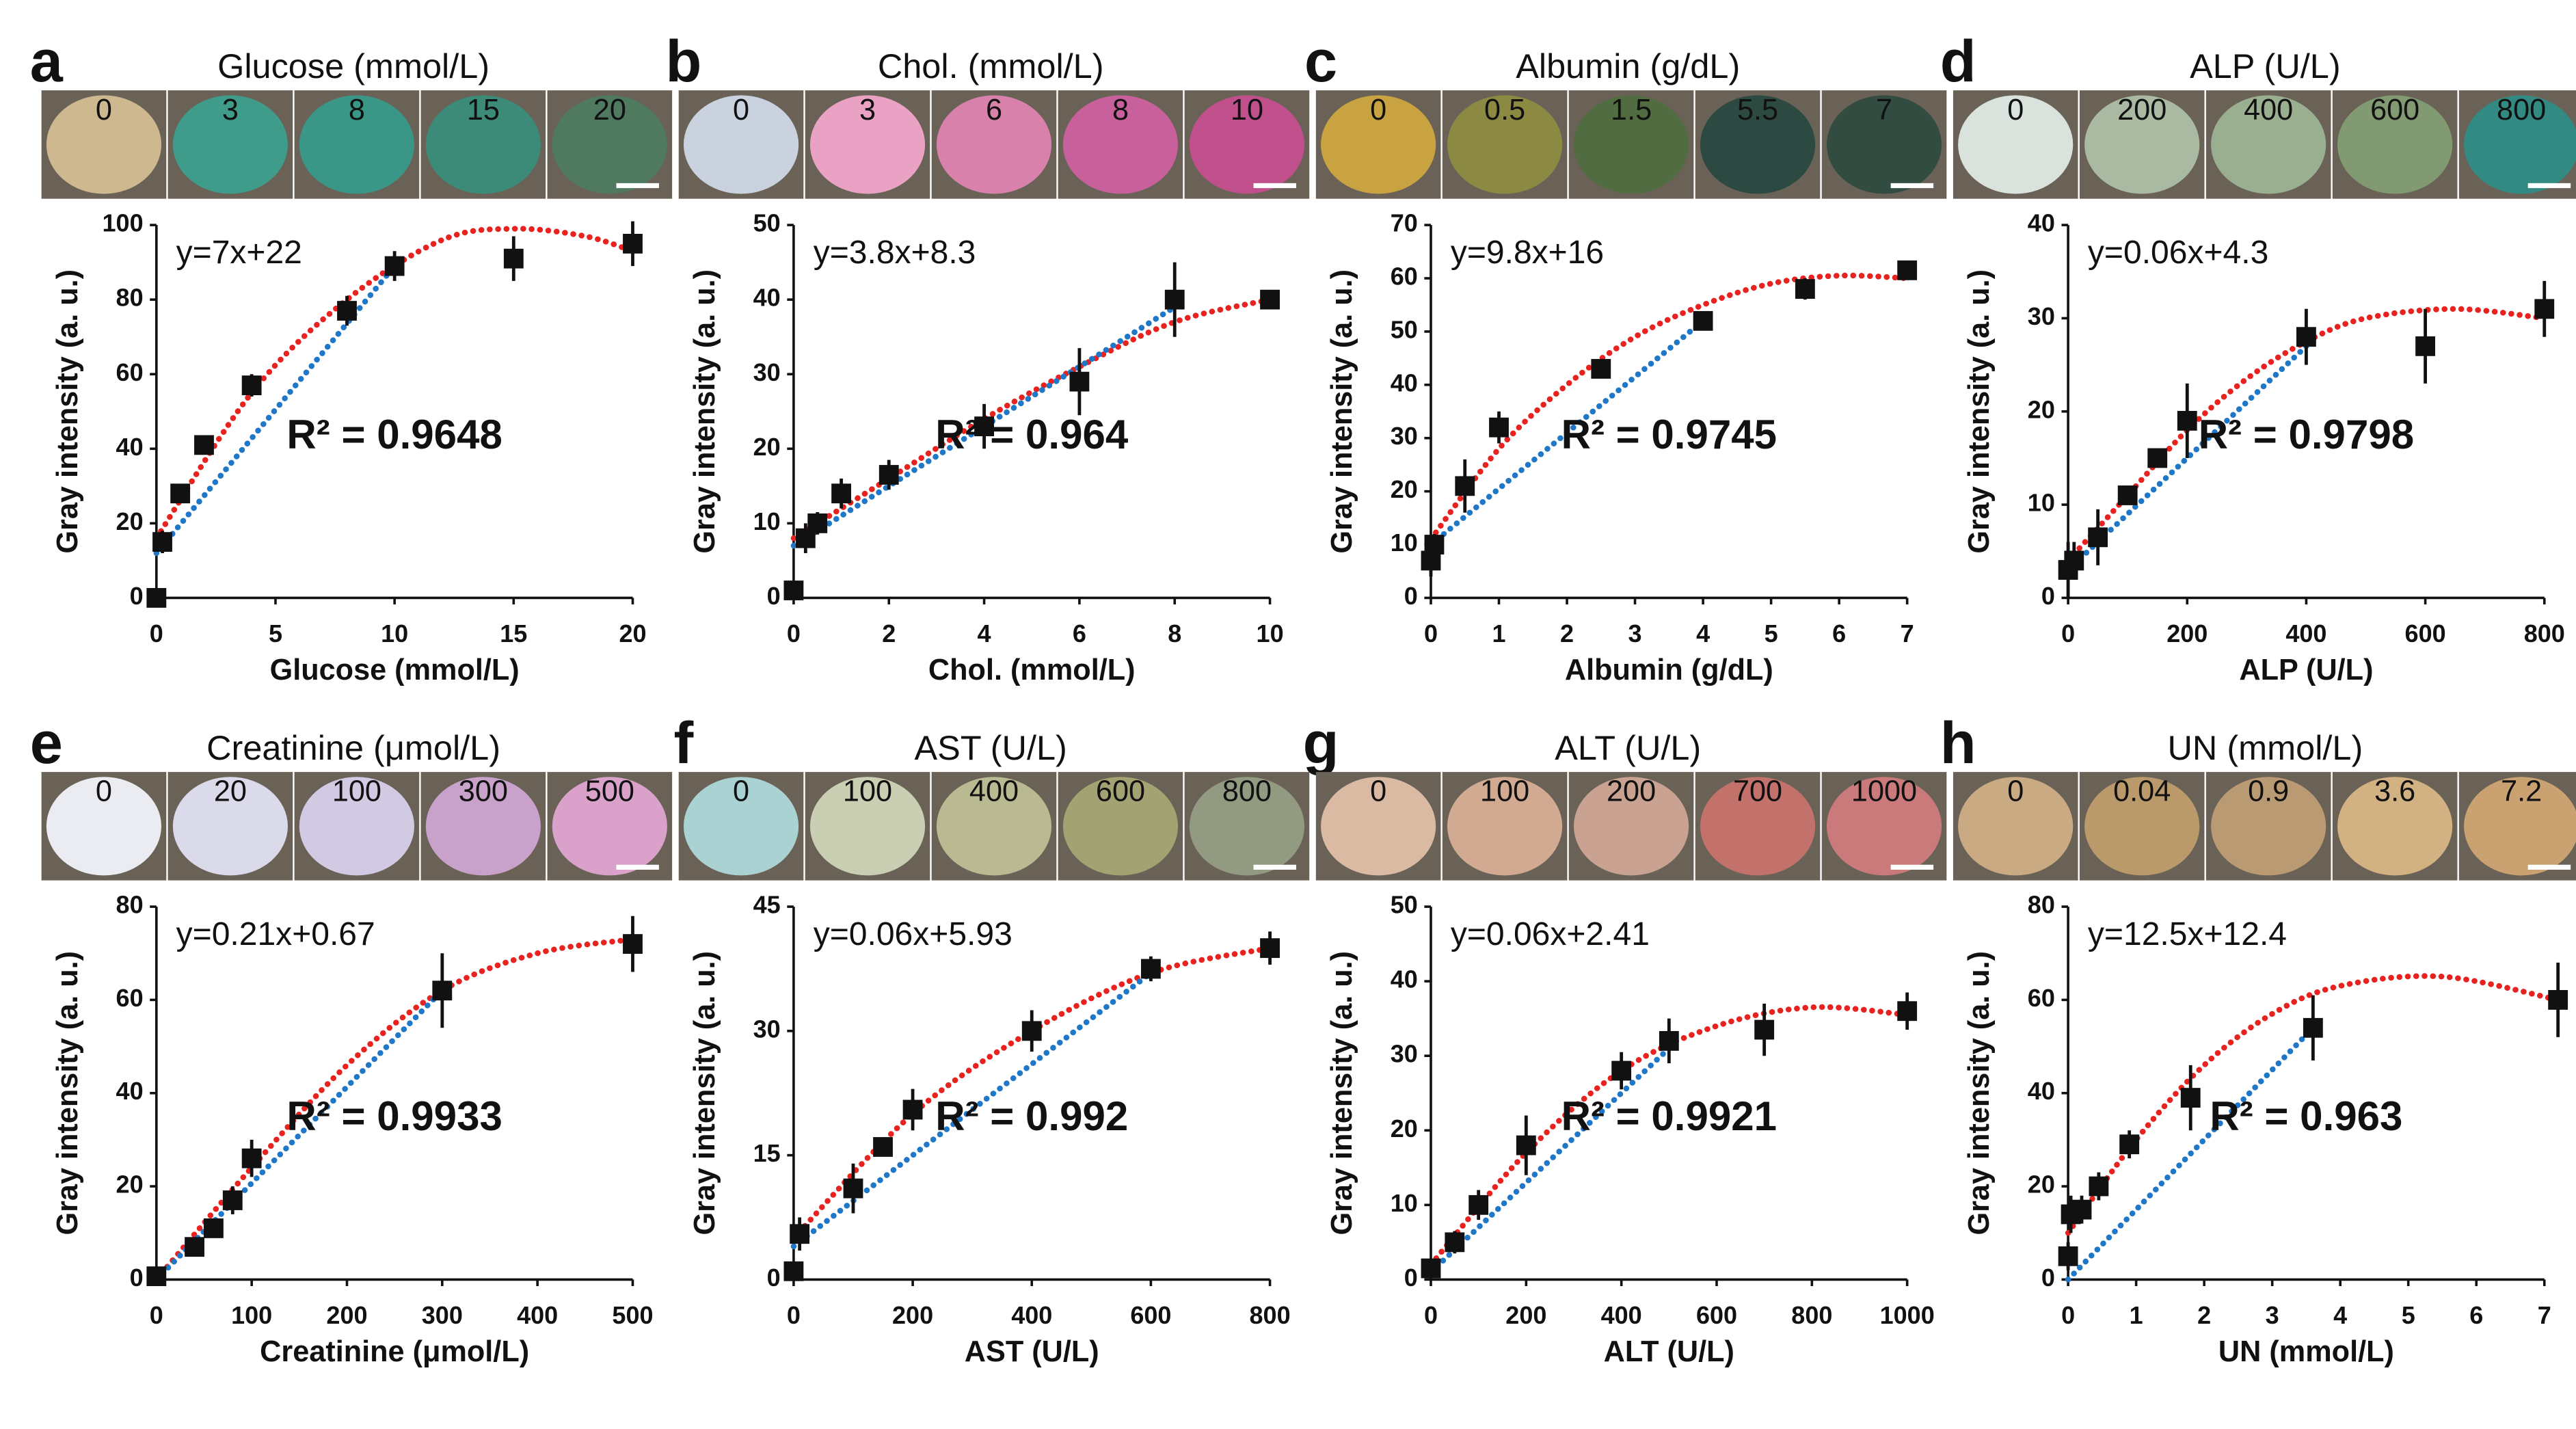 Image resolution: width=2576 pixels, height=1429 pixels. What do you see at coordinates (46, 743) in the screenshot?
I see `panel-letter: e` at bounding box center [46, 743].